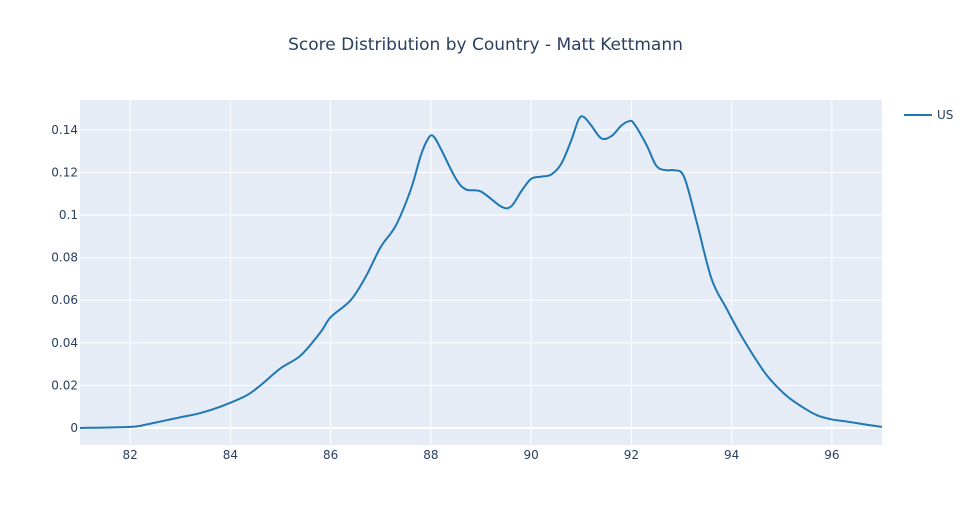  Describe the element at coordinates (731, 455) in the screenshot. I see `x-tick-label: 94` at that location.